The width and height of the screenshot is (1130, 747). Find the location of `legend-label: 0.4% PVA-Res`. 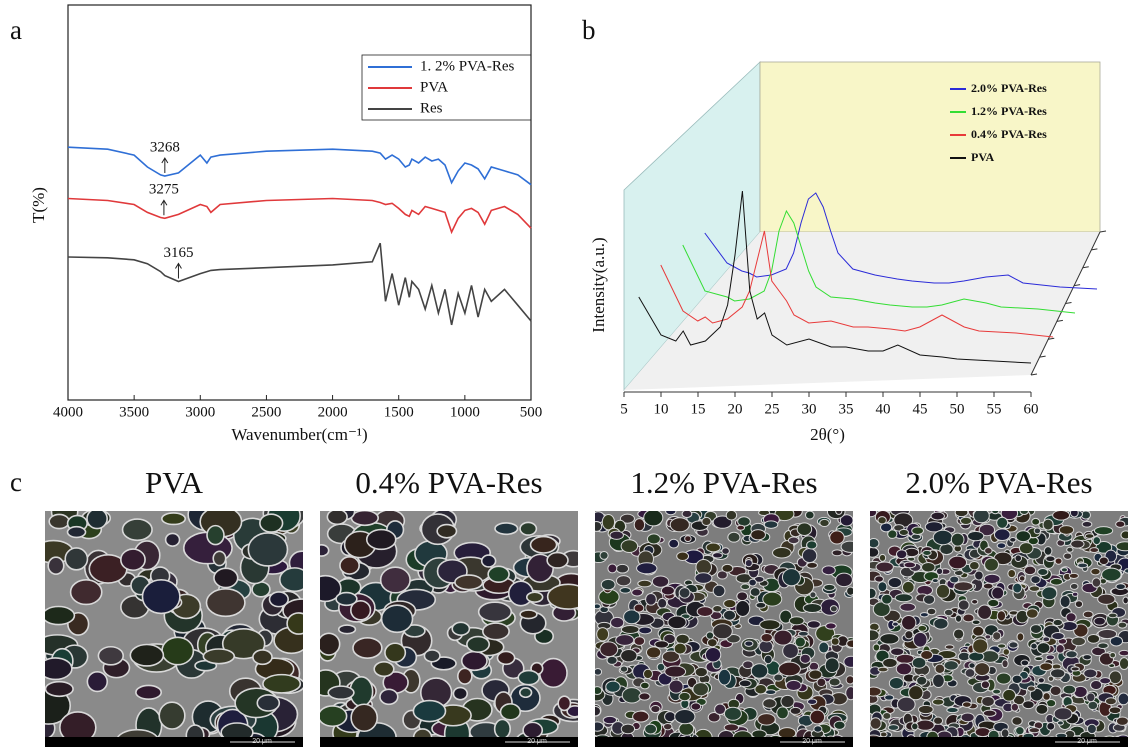

legend-label: 0.4% PVA-Res is located at coordinates (1009, 134).